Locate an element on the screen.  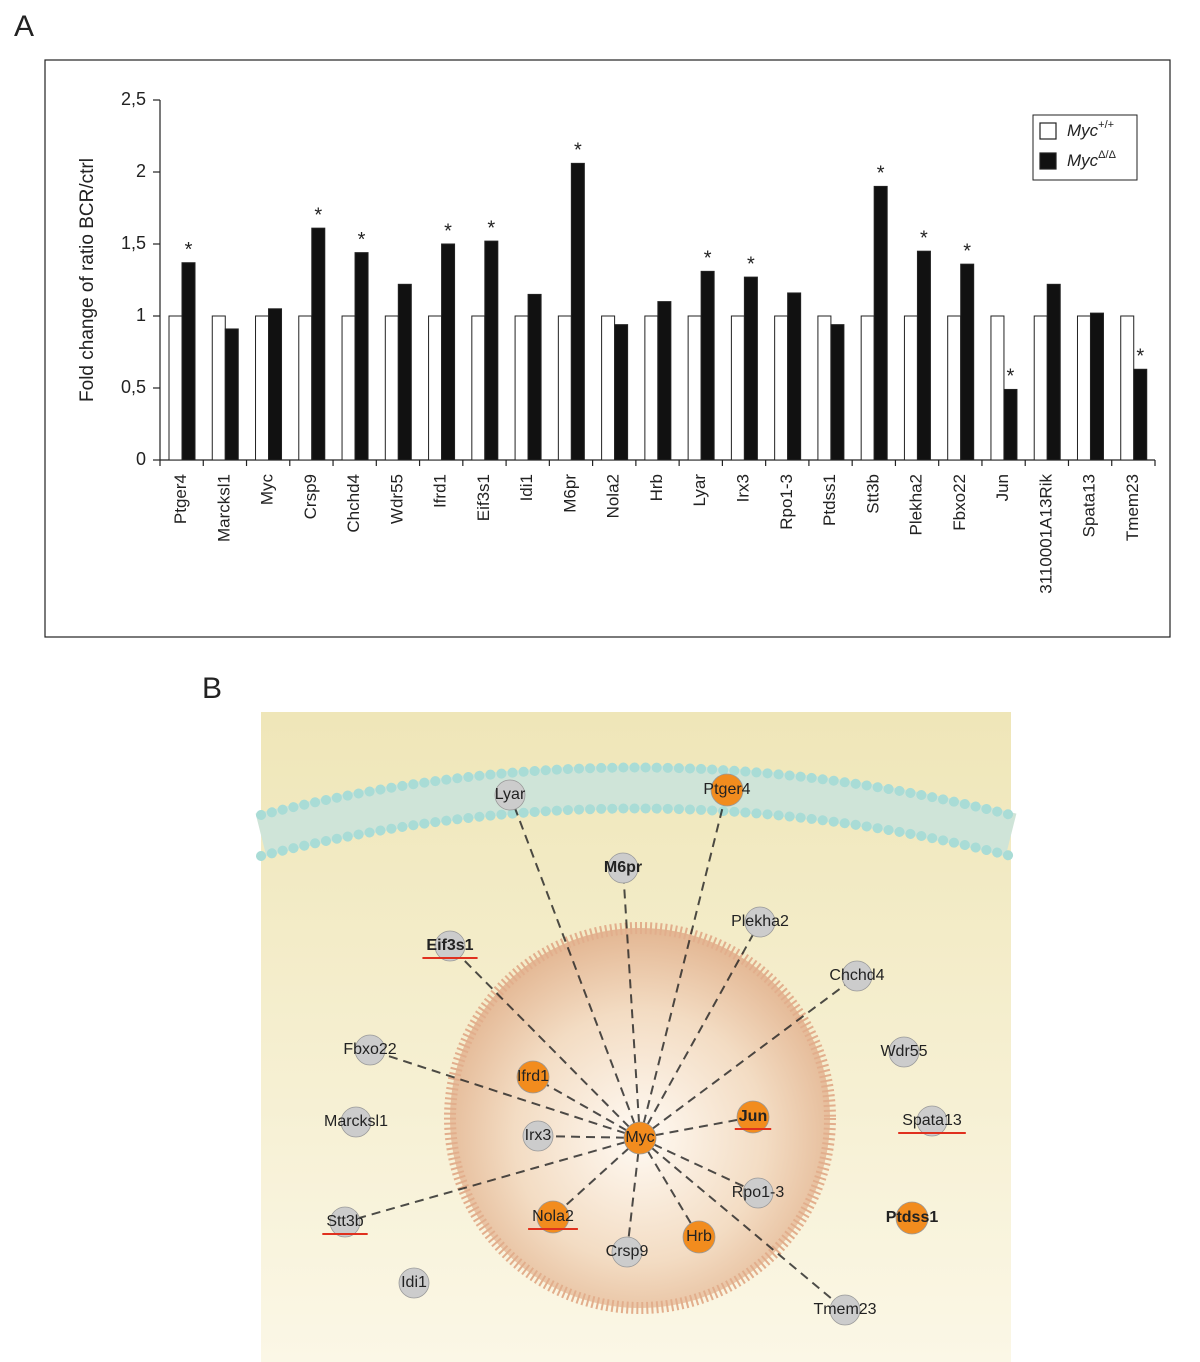
x-tick-label: Ptger4 is located at coordinates (180, 499).